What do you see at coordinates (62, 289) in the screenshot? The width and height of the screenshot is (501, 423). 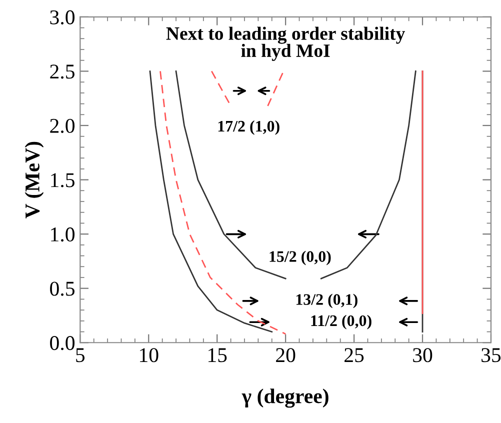 I see `y-tick-label: 0.5` at bounding box center [62, 289].